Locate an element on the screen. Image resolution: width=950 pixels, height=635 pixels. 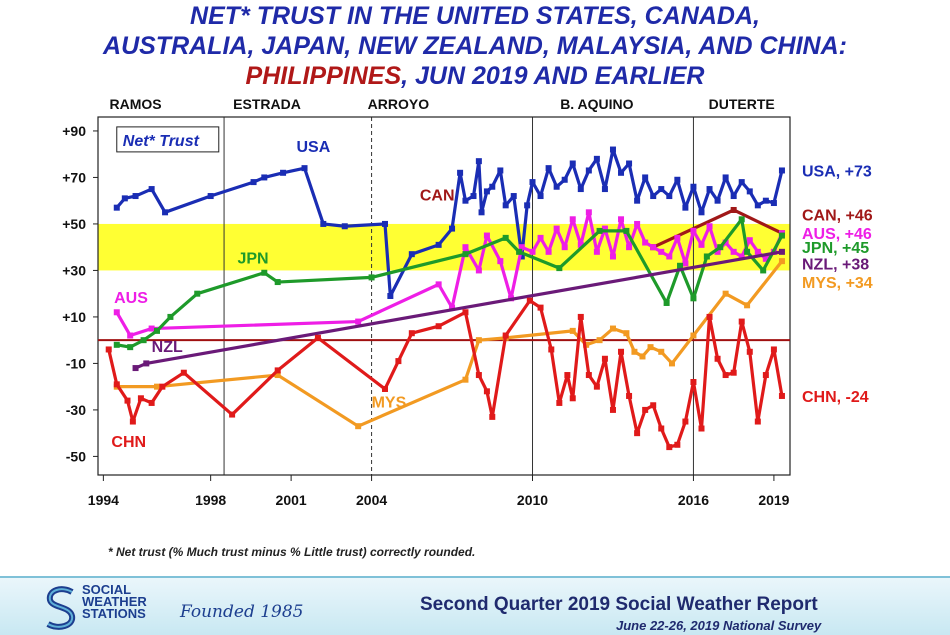
x-tick-label: 2016 is located at coordinates (693, 500).